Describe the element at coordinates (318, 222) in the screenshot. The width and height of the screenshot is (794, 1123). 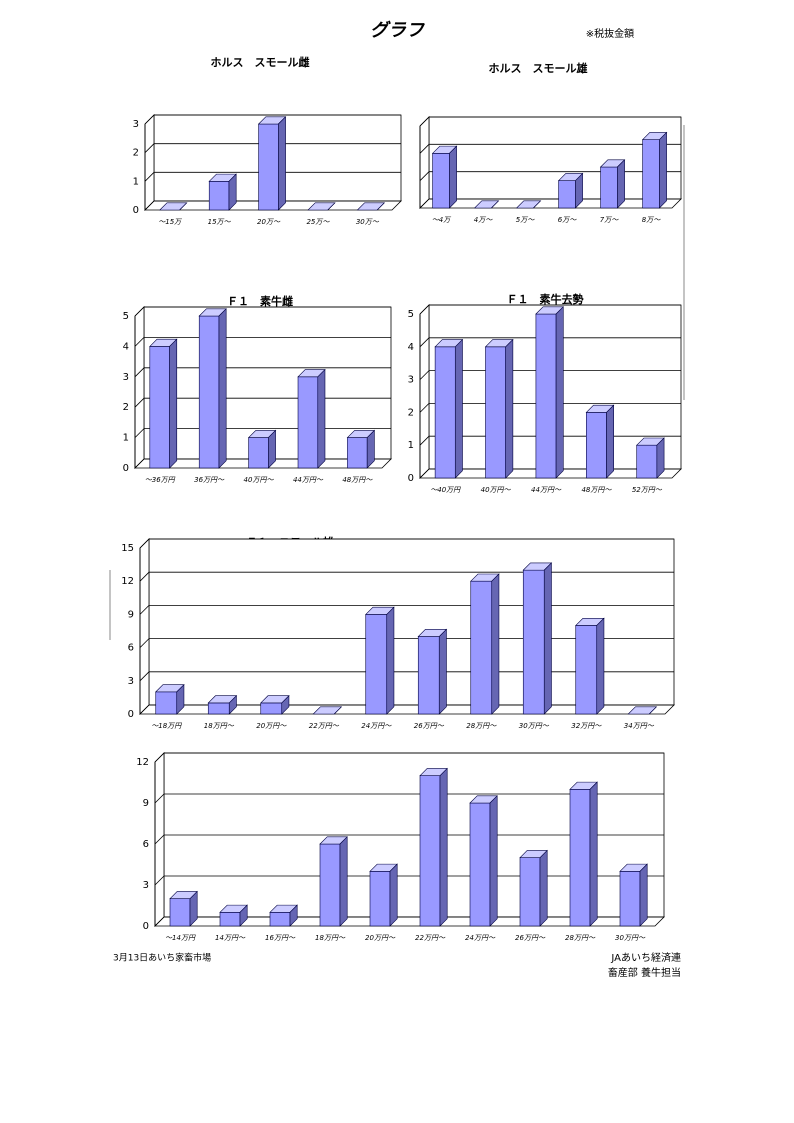
I see `x-tick-label: 25万～` at that location.